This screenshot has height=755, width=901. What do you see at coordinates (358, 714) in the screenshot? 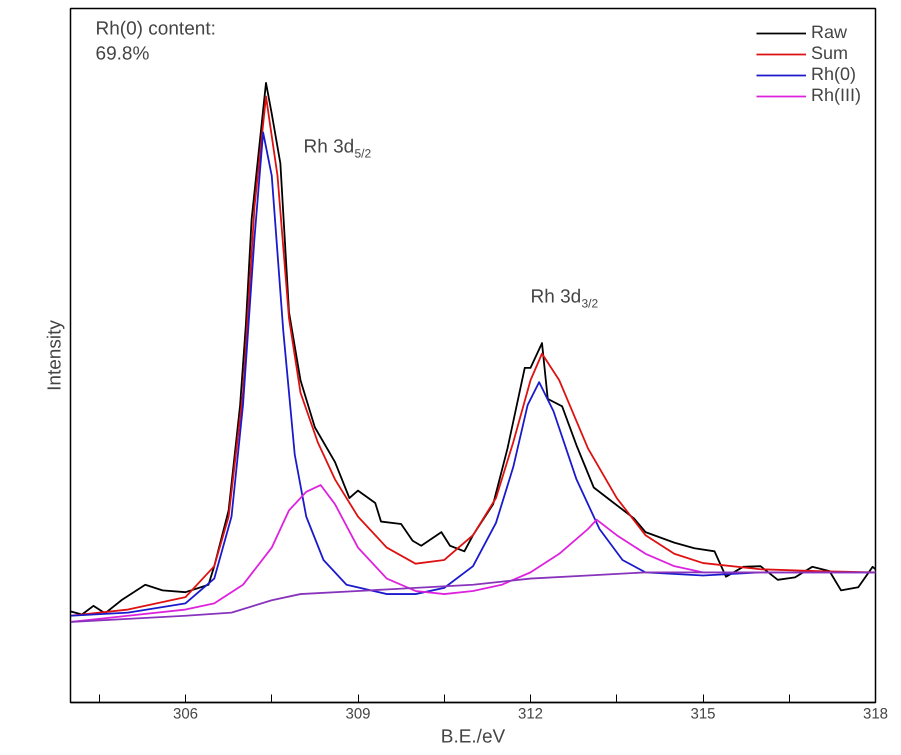
I see `x-tick-label: 309` at bounding box center [358, 714].